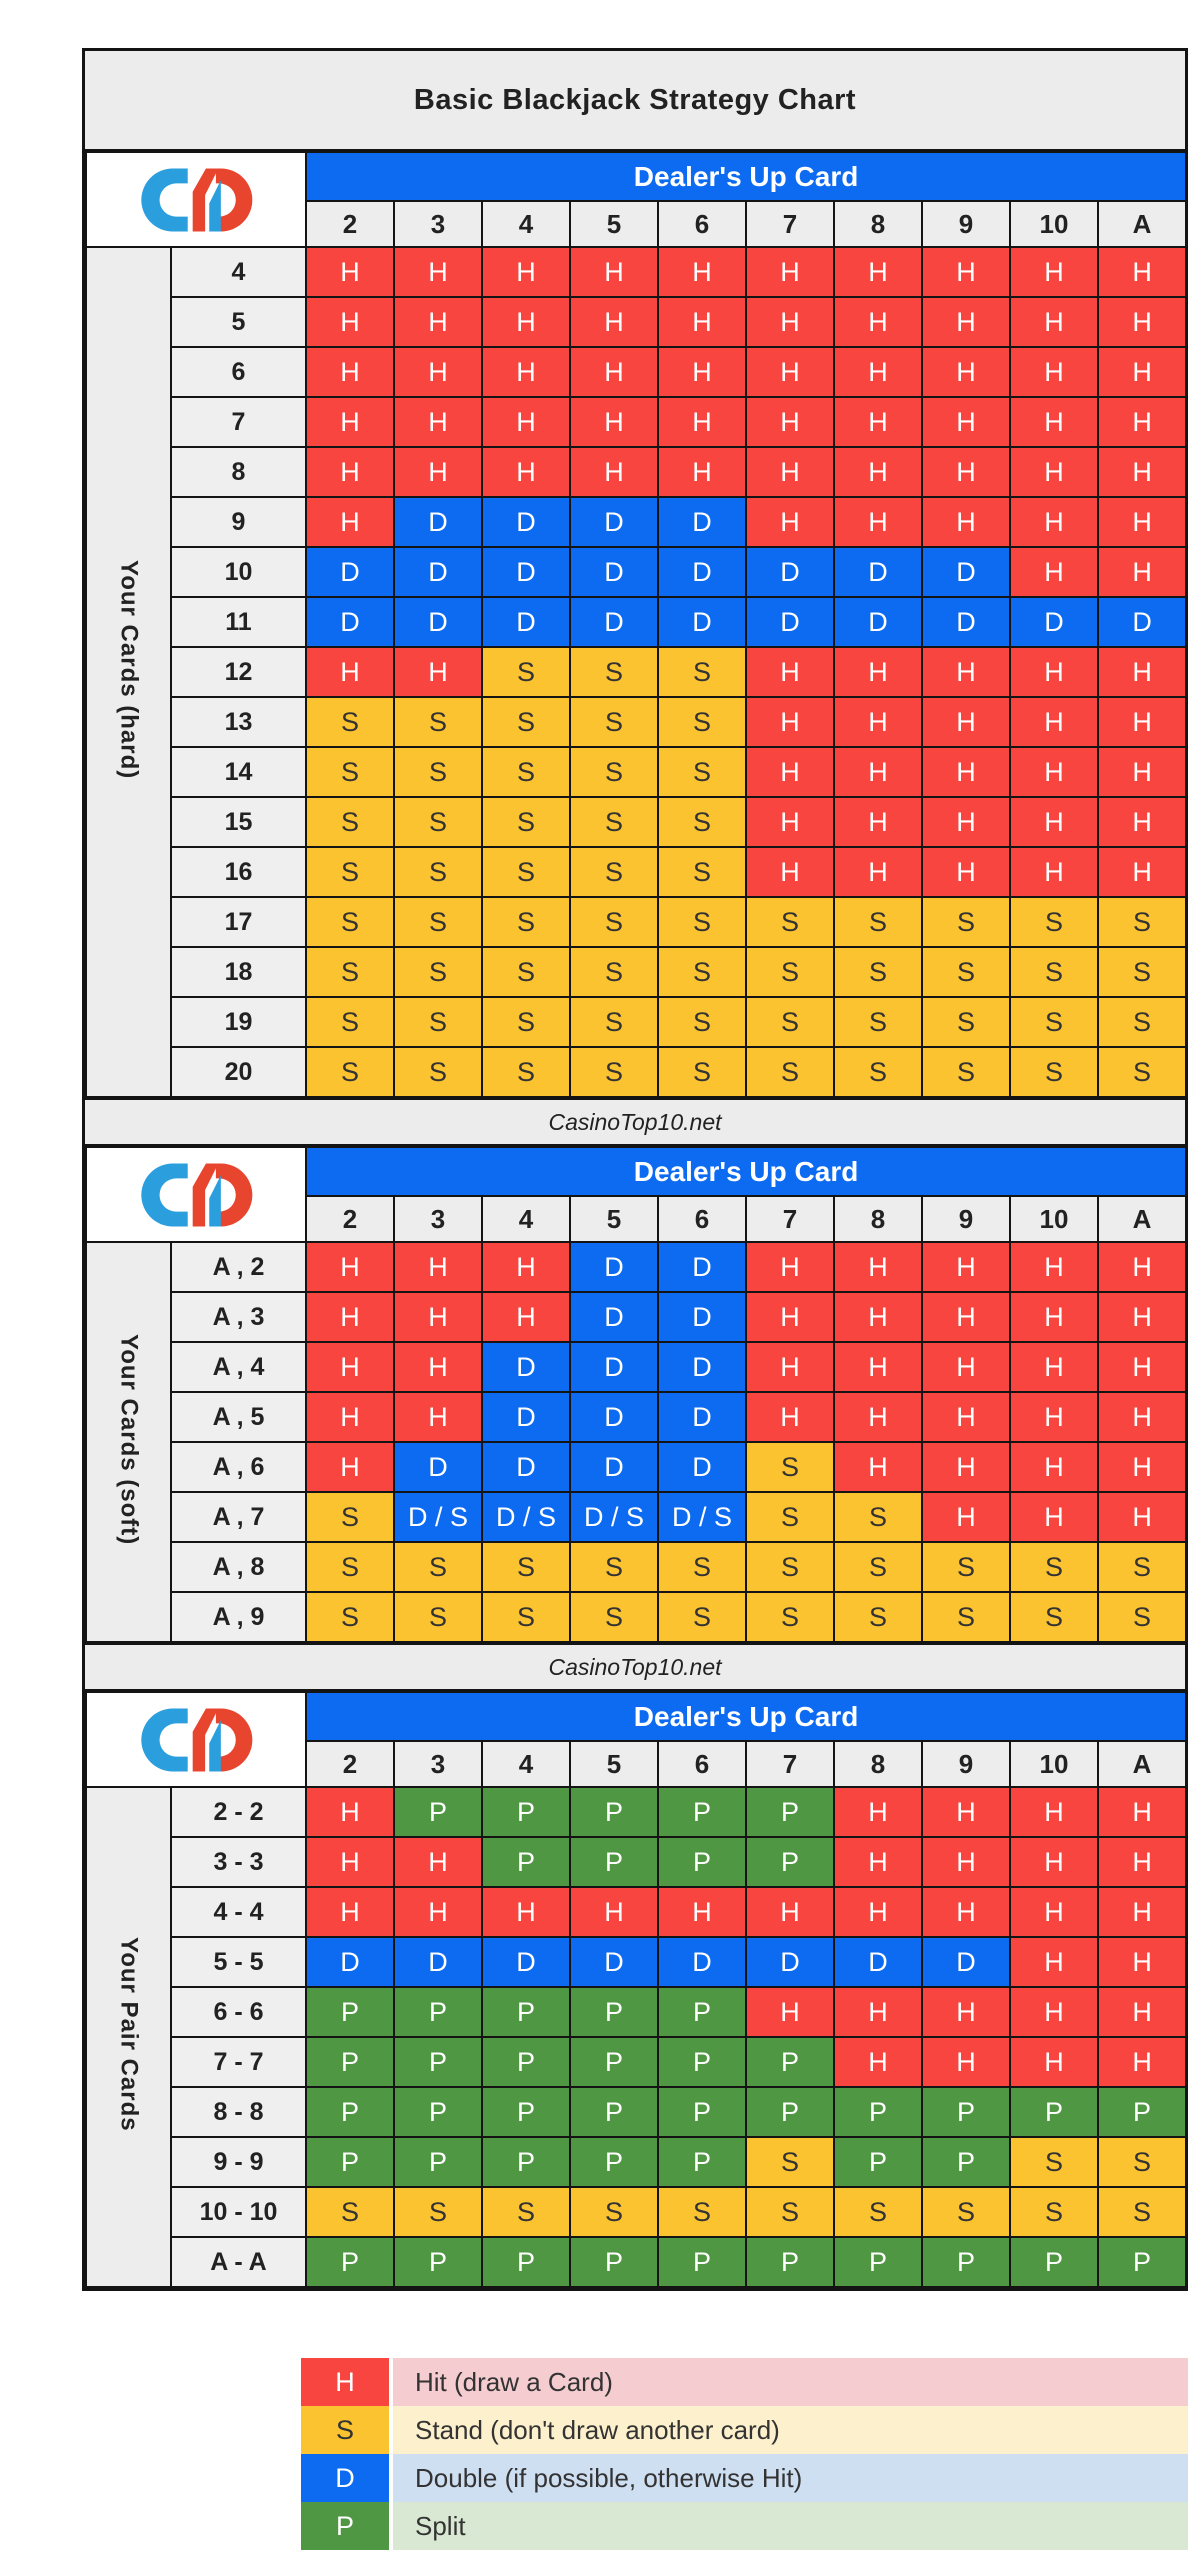  Describe the element at coordinates (1142, 1219) in the screenshot. I see `dealer-col-header-A: A` at that location.